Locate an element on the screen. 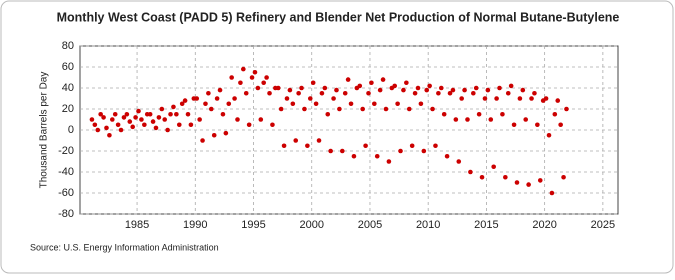 This screenshot has width=675, height=280. y-tick-label: -40 is located at coordinates (66, 172).